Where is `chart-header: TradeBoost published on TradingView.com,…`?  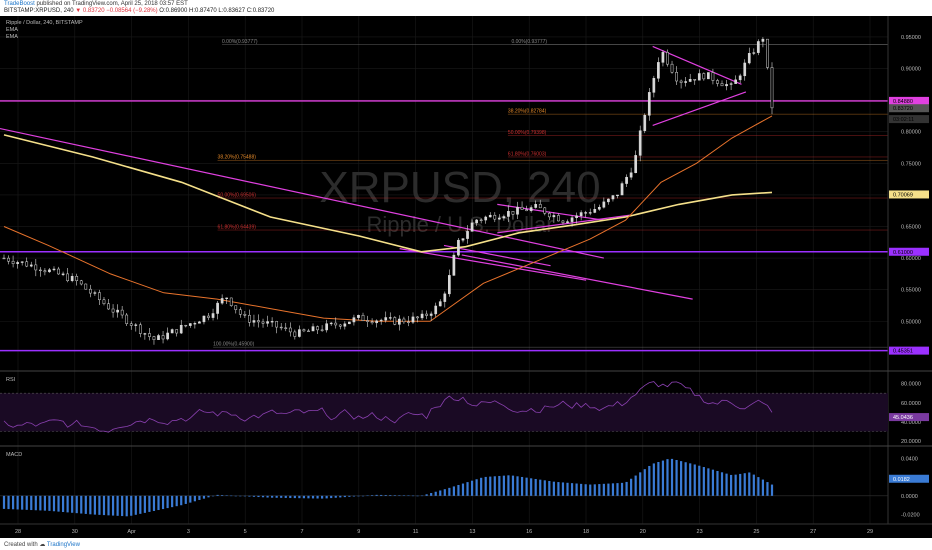 chart-header: TradeBoost published on TradingView.com,… is located at coordinates (466, 8).